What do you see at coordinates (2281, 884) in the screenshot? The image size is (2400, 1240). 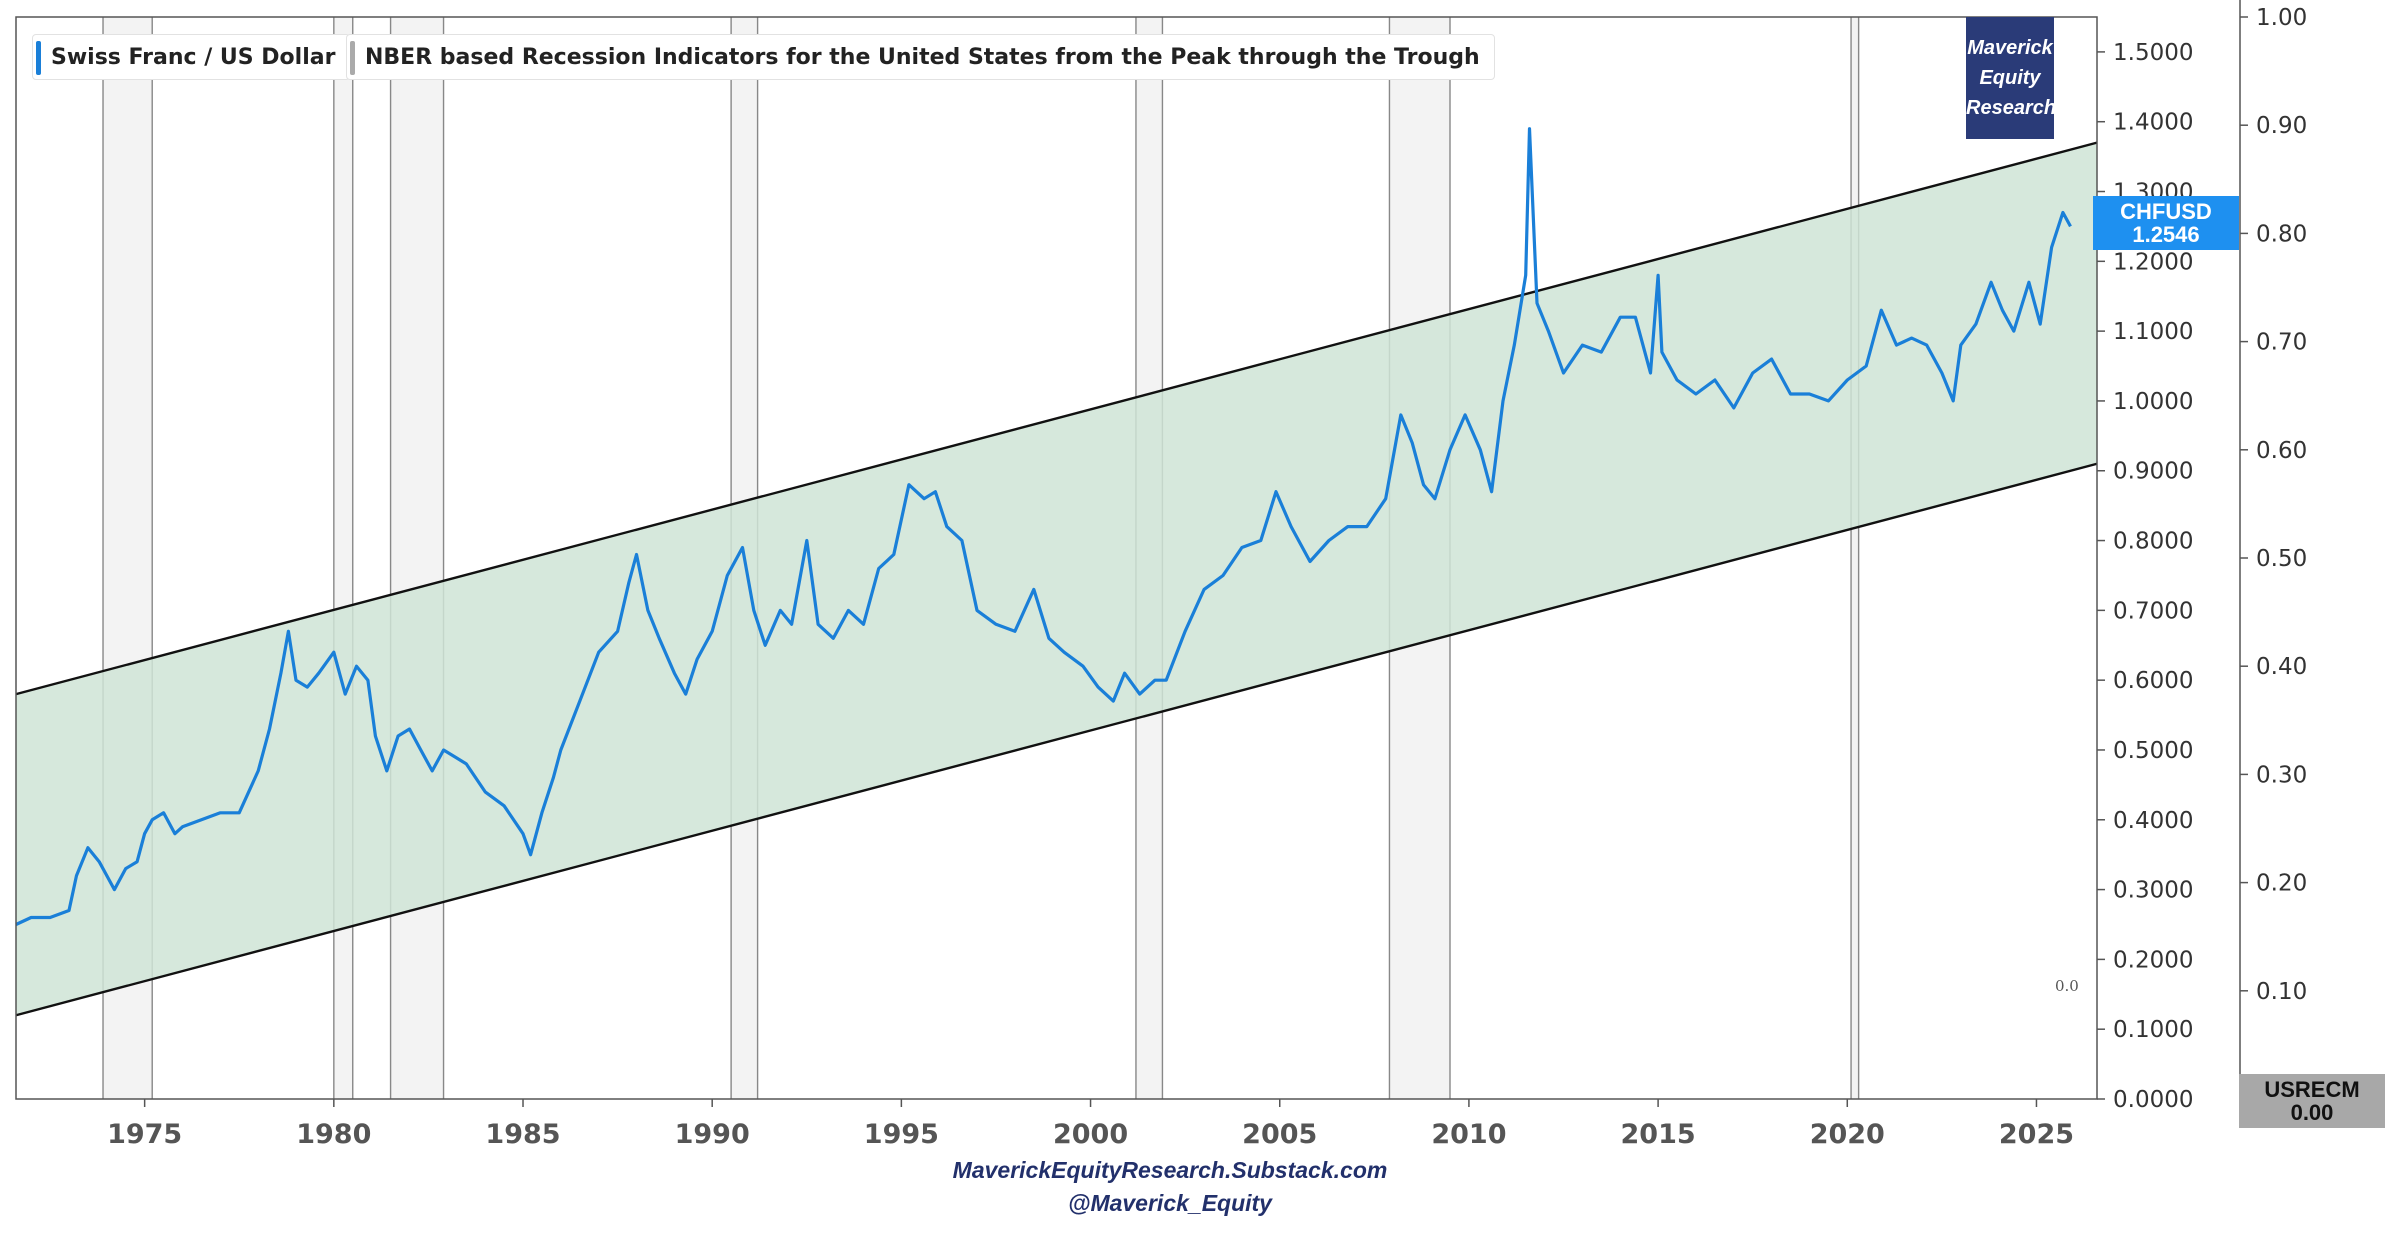 I see `y-right-tick-label: 0.20` at bounding box center [2281, 884].